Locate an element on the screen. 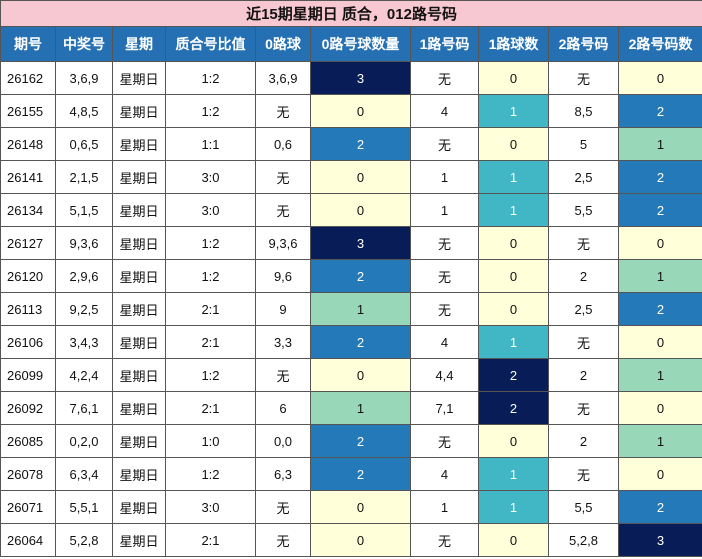 Image resolution: width=702 pixels, height=559 pixels. text-cell: 9,3,6 is located at coordinates (84, 243).